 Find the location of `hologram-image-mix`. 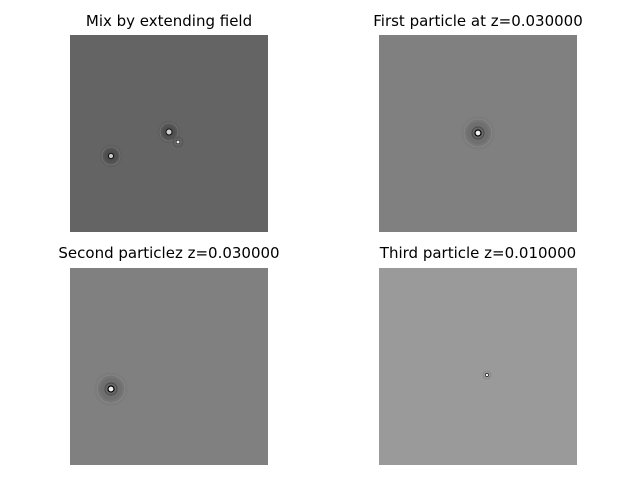

hologram-image-mix is located at coordinates (169, 133).